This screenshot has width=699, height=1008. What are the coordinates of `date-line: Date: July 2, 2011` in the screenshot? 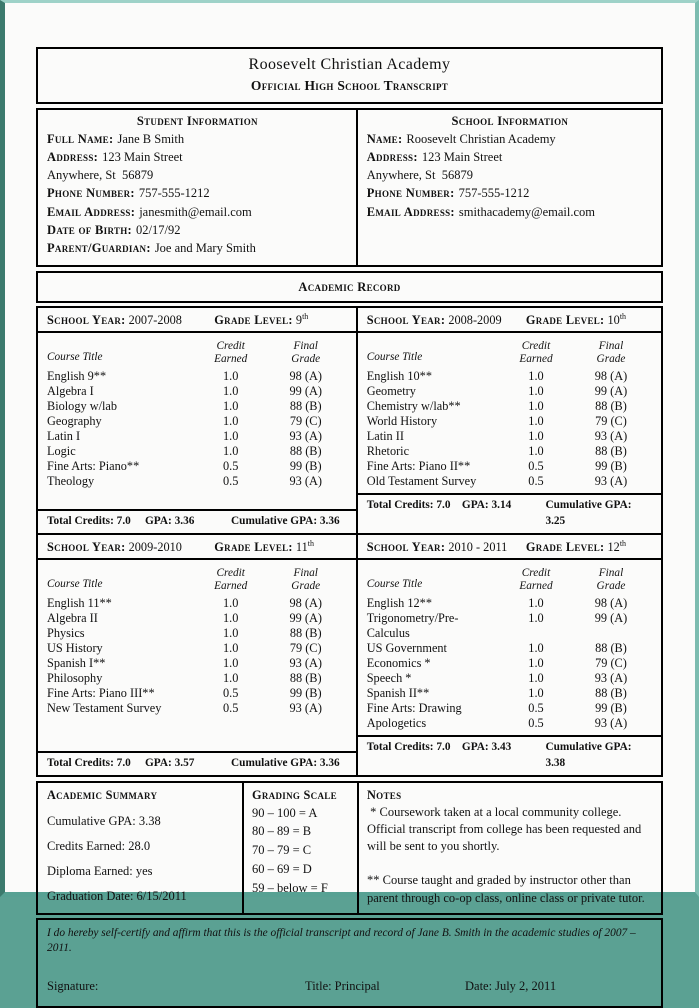 It's located at (511, 985).